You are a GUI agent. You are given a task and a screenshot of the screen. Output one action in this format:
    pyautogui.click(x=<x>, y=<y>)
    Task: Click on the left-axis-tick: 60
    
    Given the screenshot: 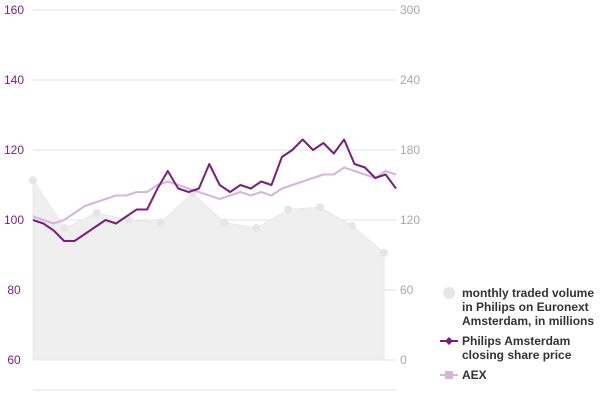 What is the action you would take?
    pyautogui.click(x=14, y=360)
    